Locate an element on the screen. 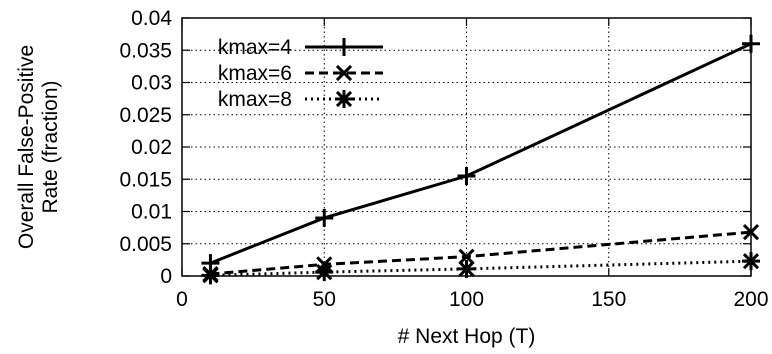 The image size is (772, 354). x-tick-label: 50 is located at coordinates (324, 299).